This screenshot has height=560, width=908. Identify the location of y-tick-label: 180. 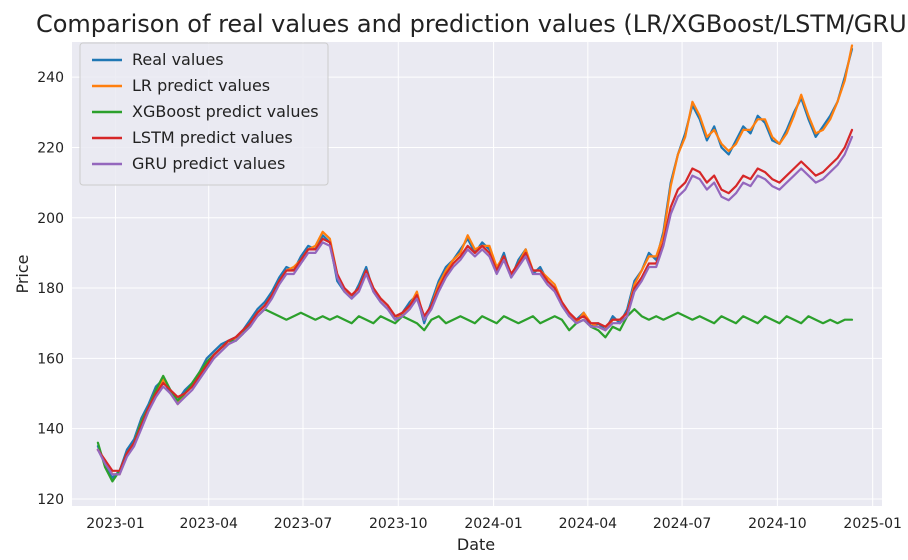
(50, 289).